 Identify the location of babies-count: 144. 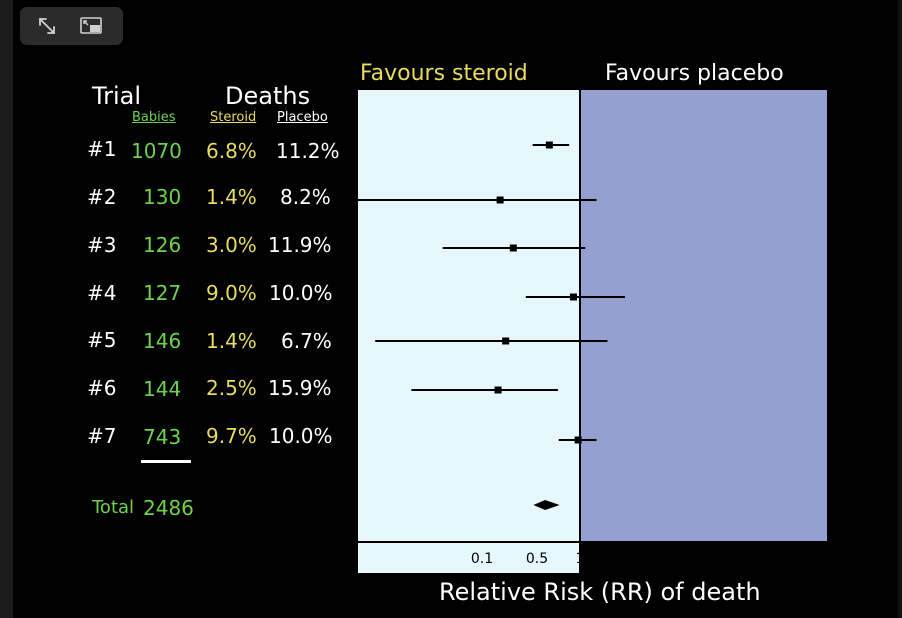
(162, 389).